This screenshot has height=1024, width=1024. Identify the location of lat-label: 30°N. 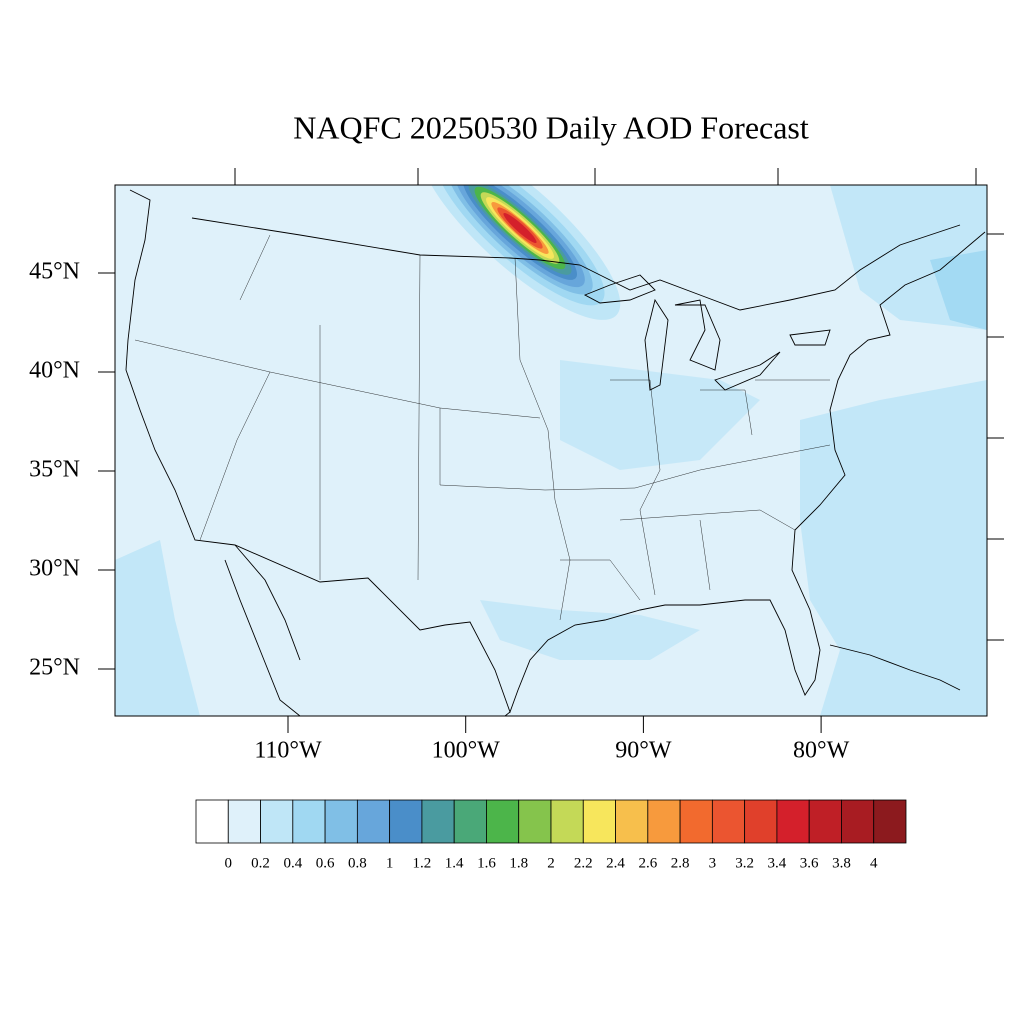
(54, 569).